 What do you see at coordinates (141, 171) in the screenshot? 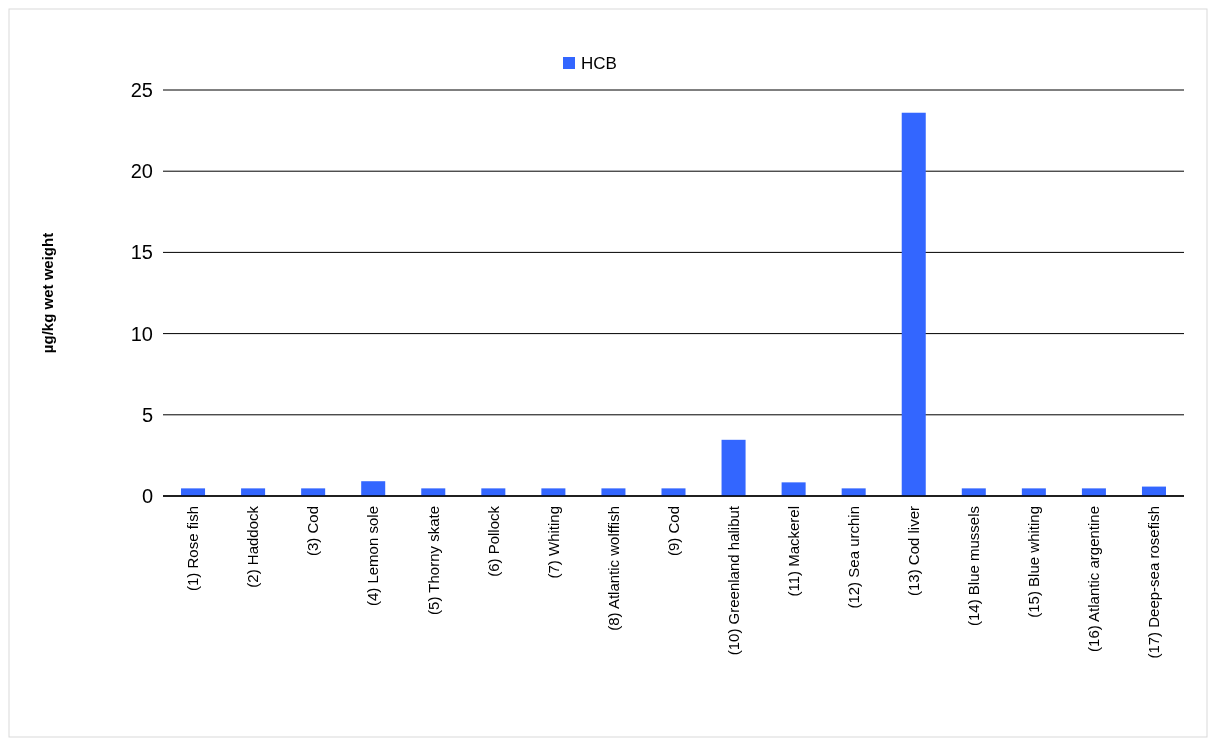
I see `y-tick-label: 20` at bounding box center [141, 171].